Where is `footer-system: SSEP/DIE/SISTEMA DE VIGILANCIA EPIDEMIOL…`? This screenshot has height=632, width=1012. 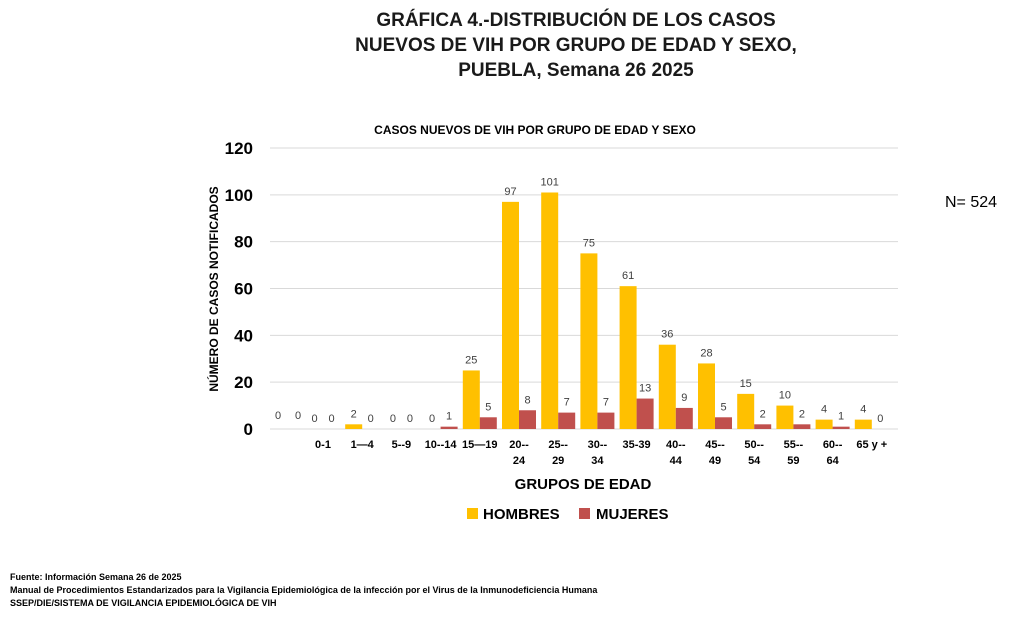
footer-system: SSEP/DIE/SISTEMA DE VIGILANCIA EPIDEMIOL… is located at coordinates (143, 603).